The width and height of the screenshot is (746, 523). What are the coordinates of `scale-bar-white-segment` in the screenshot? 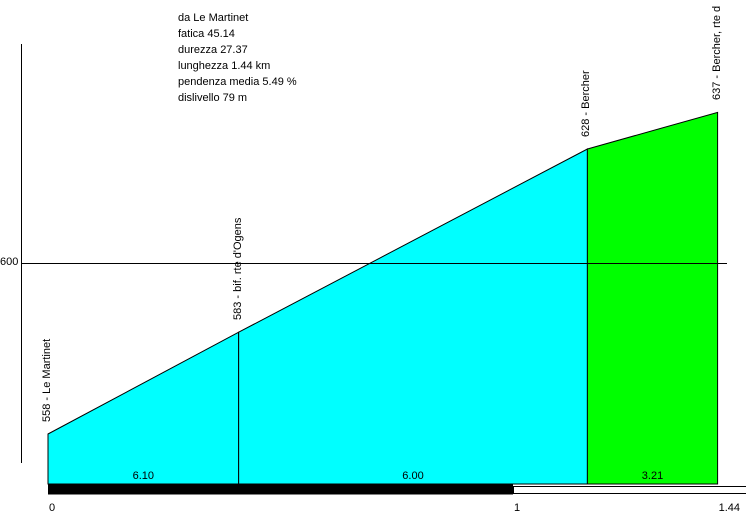 It's located at (629, 490).